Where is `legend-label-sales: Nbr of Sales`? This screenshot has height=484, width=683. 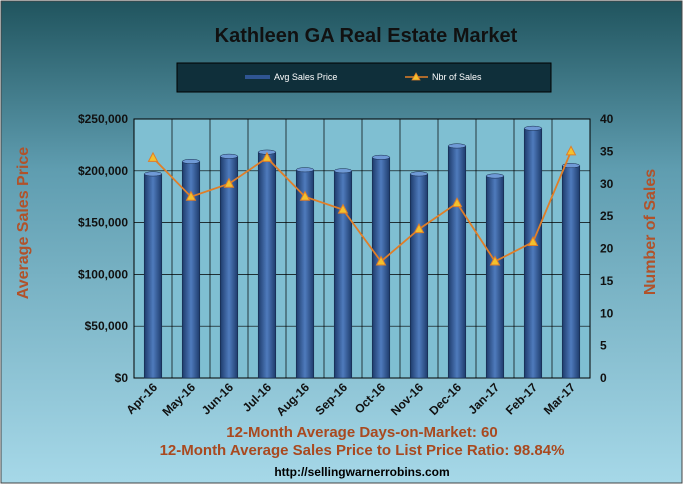 legend-label-sales: Nbr of Sales is located at coordinates (457, 77).